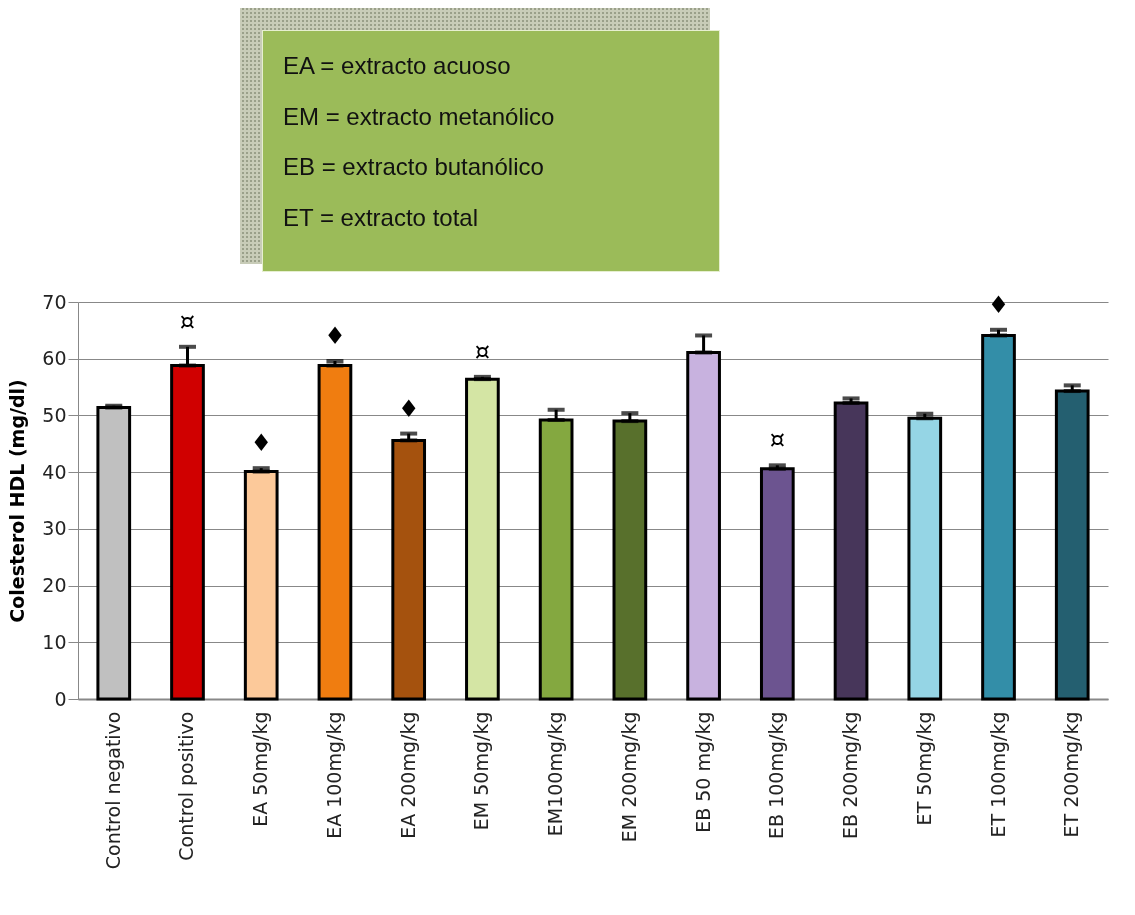 Image resolution: width=1135 pixels, height=915 pixels. What do you see at coordinates (407, 775) in the screenshot?
I see `x-tick-label: EA 200mg/kg` at bounding box center [407, 775].